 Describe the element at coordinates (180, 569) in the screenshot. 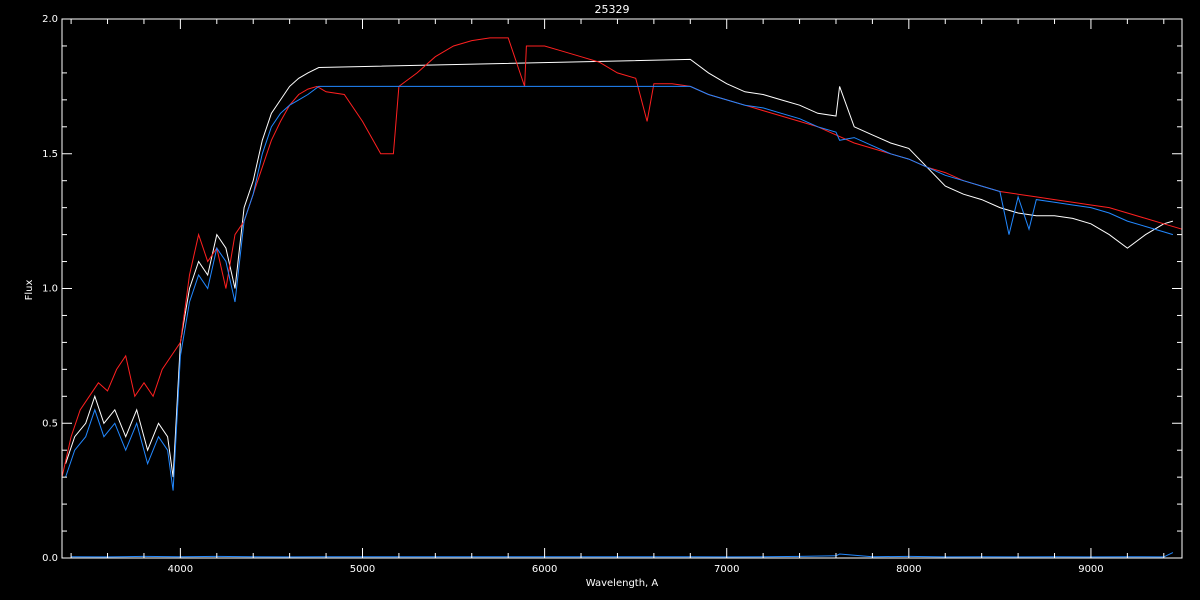

I see `x-tick-label: 4000` at that location.